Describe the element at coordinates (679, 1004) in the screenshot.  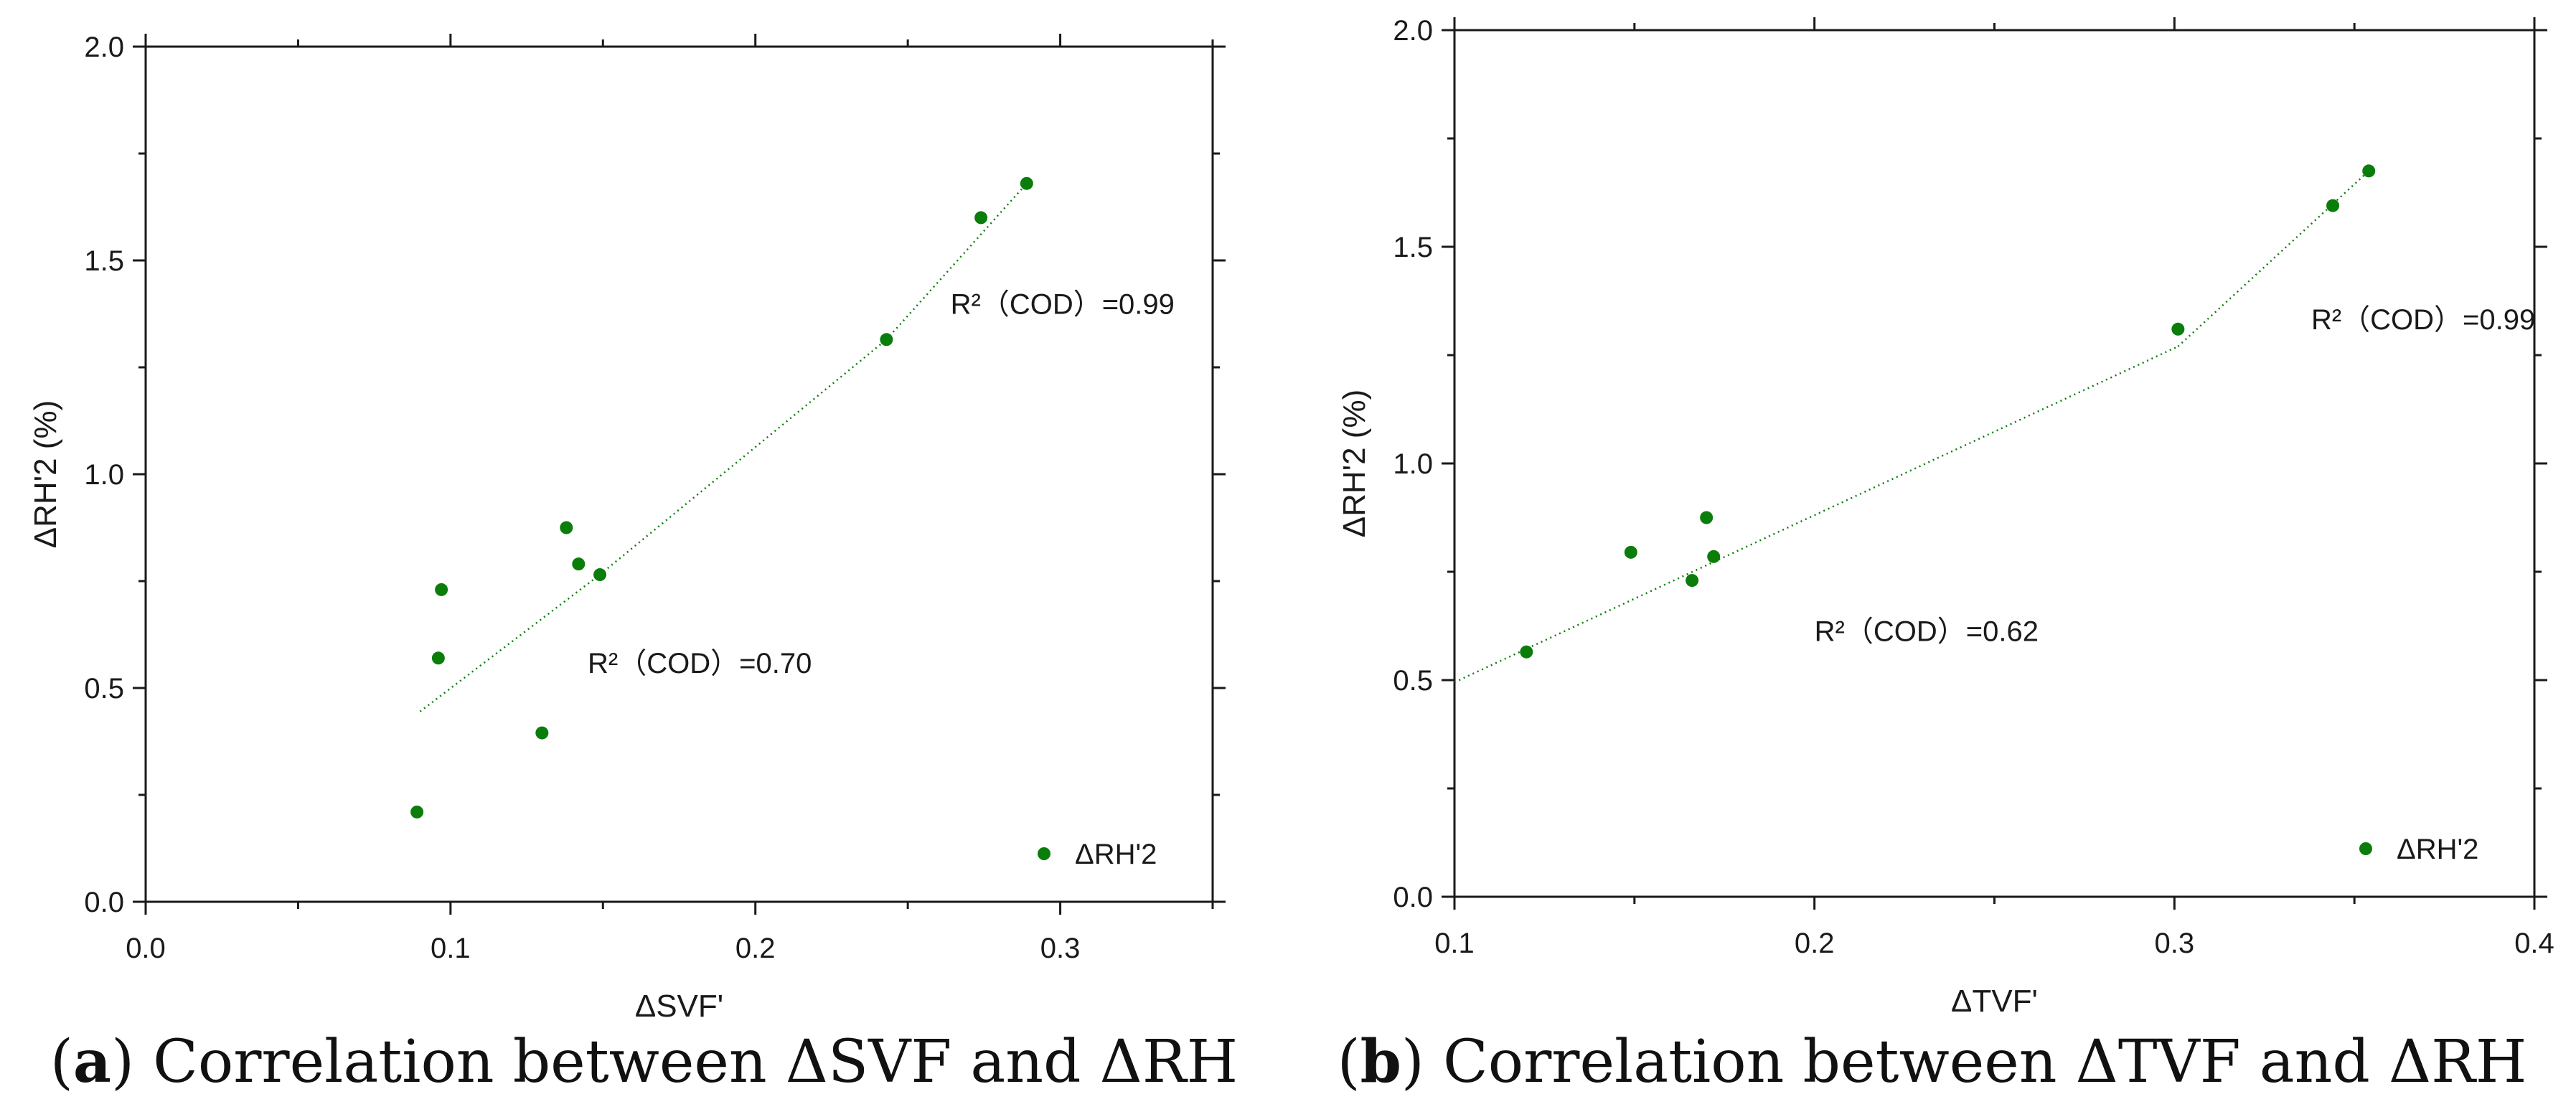
I see `x-axis-label: ΔSVF'` at that location.